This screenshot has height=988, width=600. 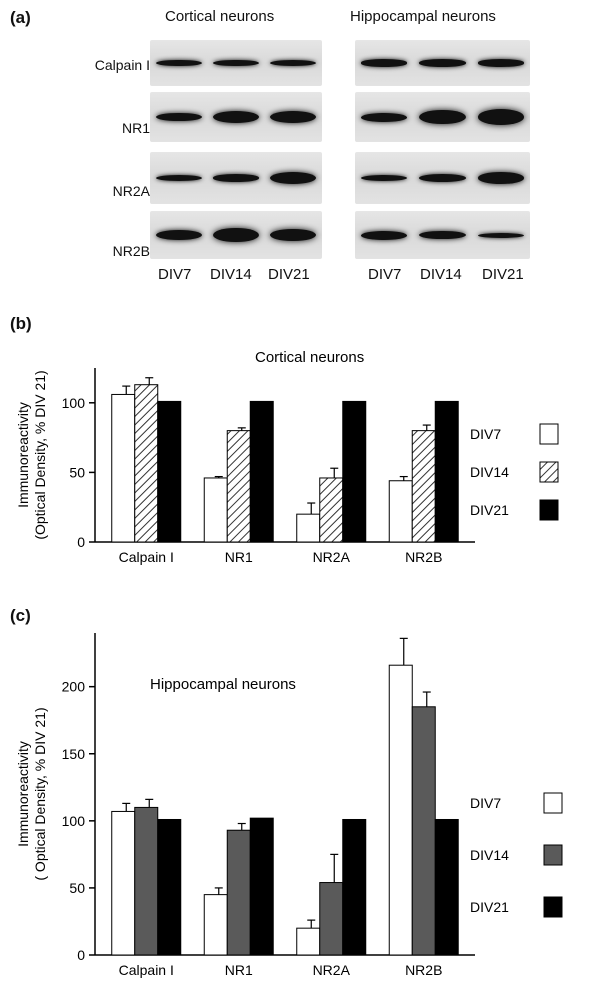 What do you see at coordinates (553, 855) in the screenshot?
I see `legend-swatch-div14` at bounding box center [553, 855].